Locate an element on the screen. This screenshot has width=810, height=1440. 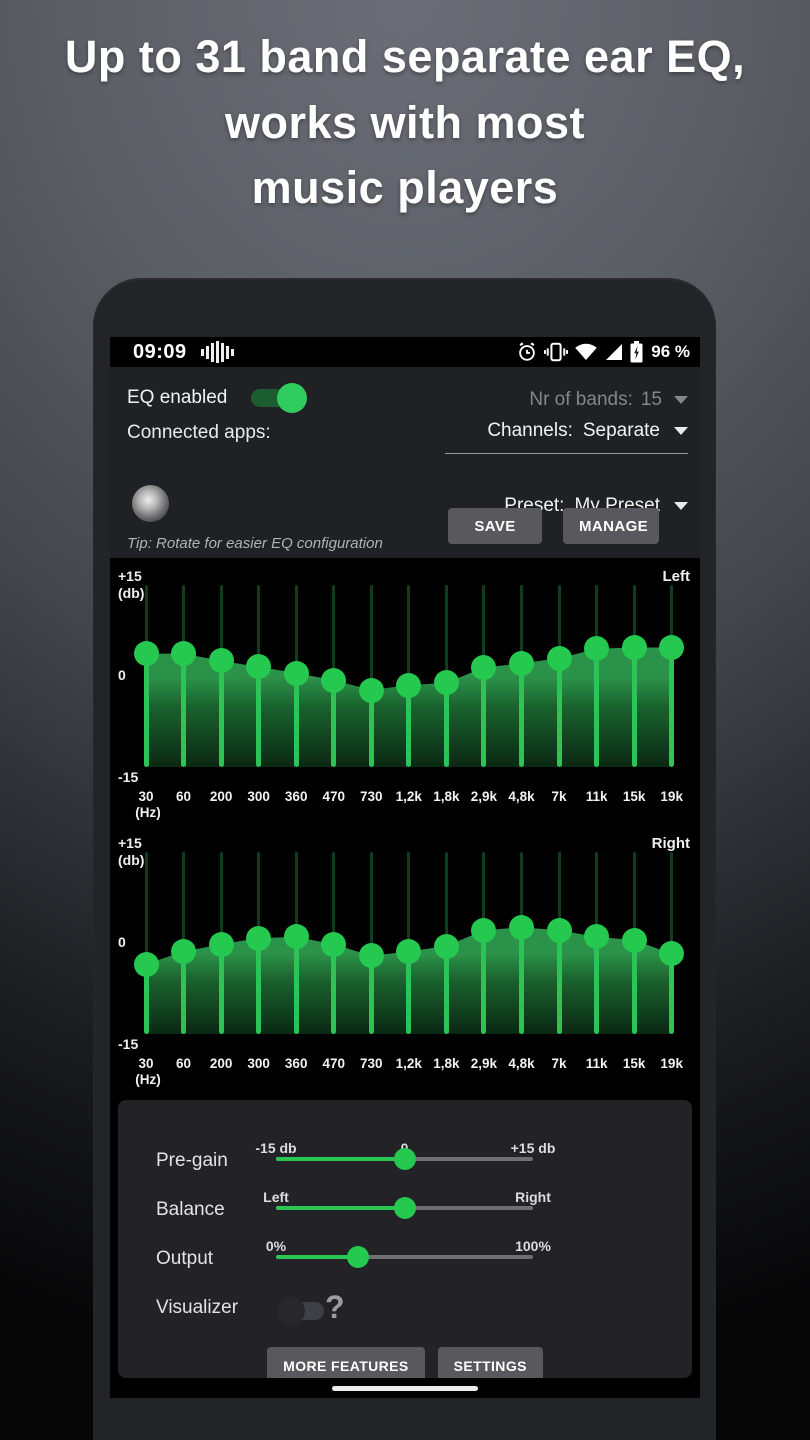
more-features-button: MORE FEATURES is located at coordinates (346, 1365).